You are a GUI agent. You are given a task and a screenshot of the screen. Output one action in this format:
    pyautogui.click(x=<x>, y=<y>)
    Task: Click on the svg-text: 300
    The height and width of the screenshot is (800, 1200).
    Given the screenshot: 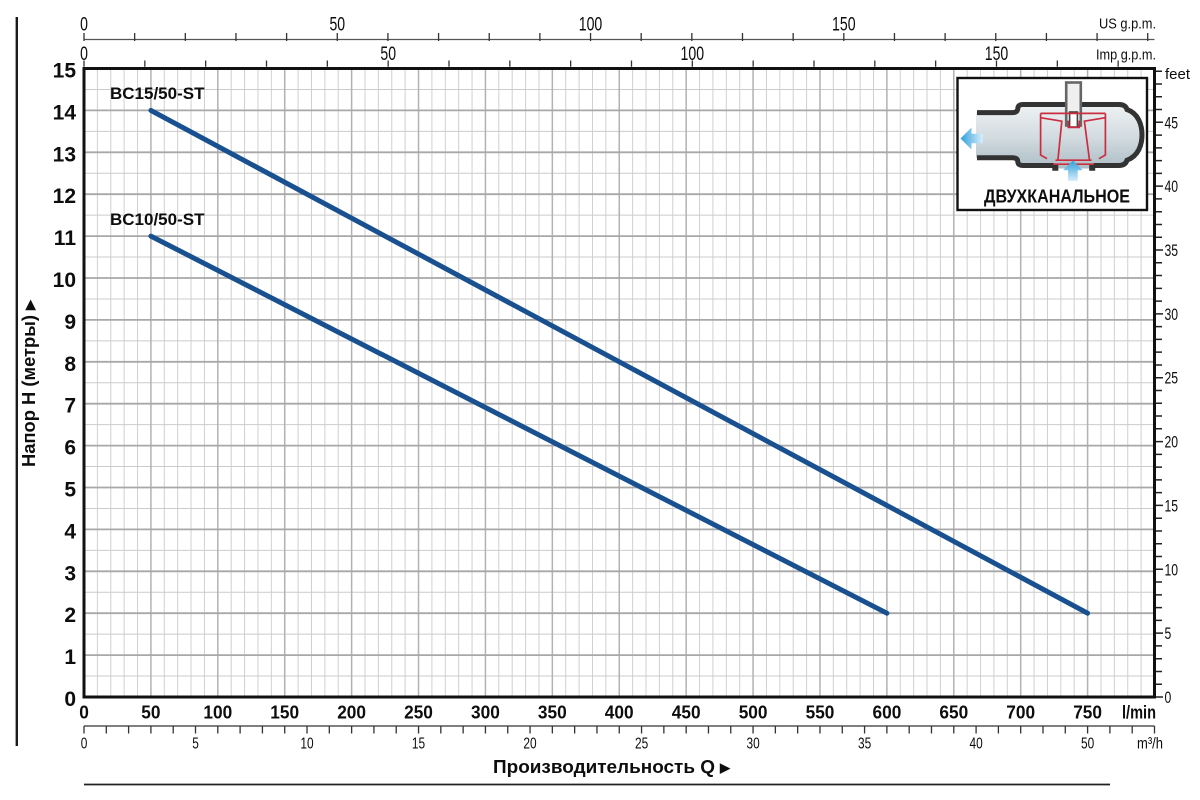 What is the action you would take?
    pyautogui.click(x=485, y=713)
    